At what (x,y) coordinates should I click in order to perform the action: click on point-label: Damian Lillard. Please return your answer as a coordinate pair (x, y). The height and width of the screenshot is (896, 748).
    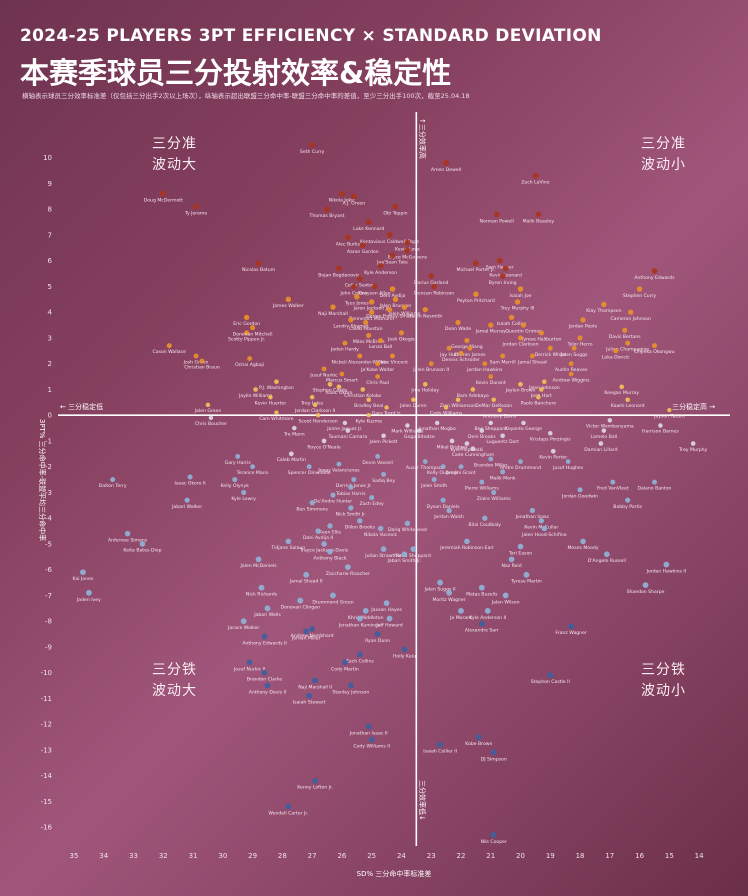
    Looking at the image, I should click on (600, 450).